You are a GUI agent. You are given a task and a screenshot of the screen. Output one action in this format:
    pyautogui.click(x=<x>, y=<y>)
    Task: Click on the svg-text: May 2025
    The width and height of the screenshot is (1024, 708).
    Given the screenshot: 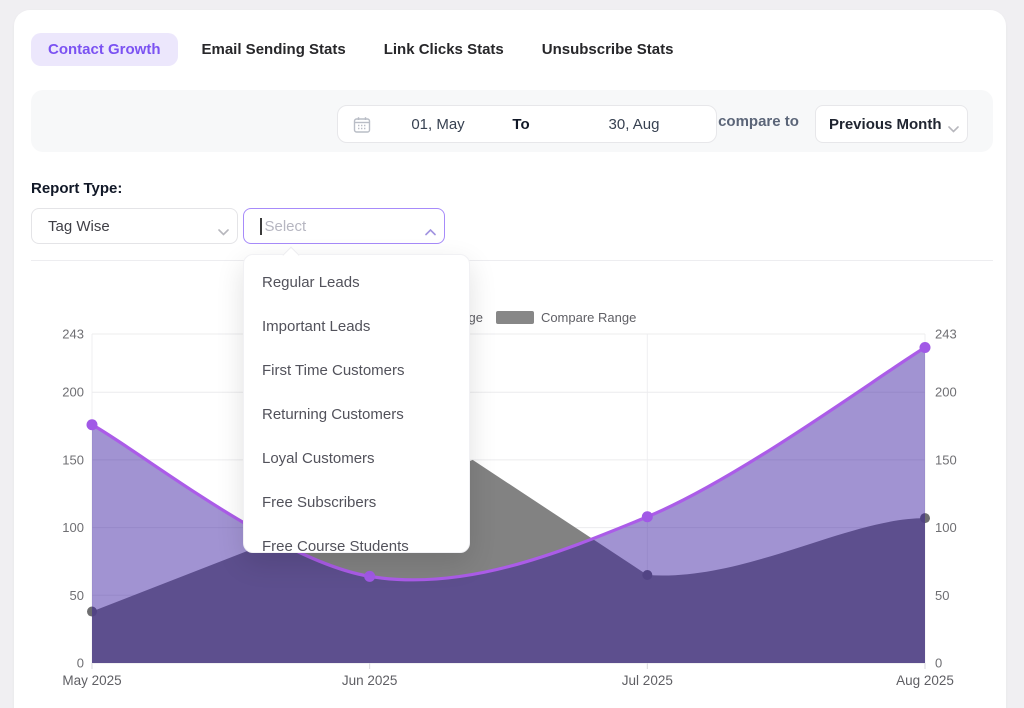 What is the action you would take?
    pyautogui.click(x=91, y=680)
    